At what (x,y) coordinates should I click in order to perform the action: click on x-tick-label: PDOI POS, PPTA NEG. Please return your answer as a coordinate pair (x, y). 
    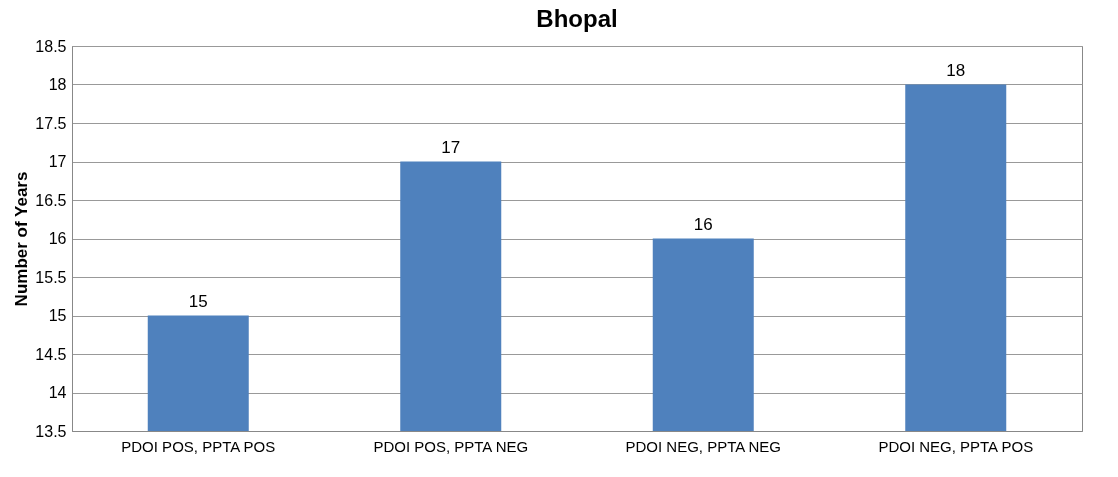
    Looking at the image, I should click on (451, 446).